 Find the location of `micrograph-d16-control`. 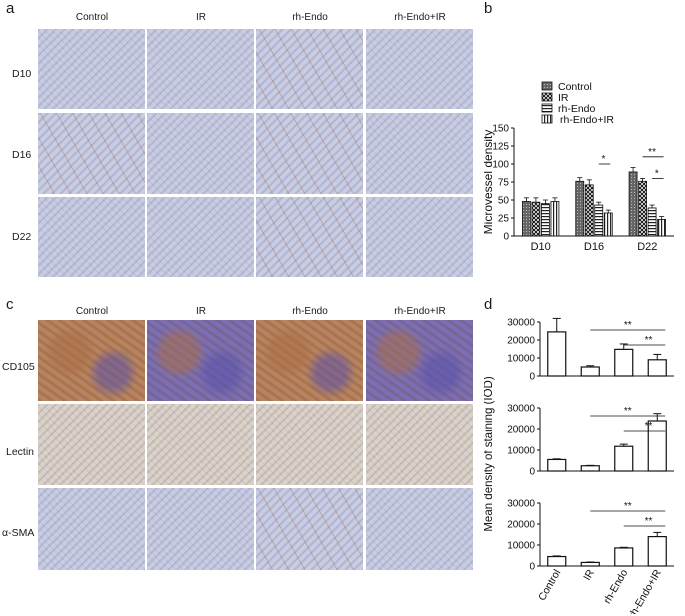

micrograph-d16-control is located at coordinates (91, 153).